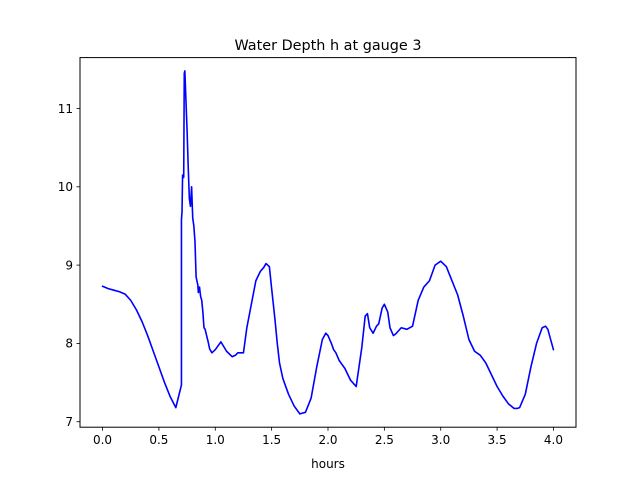 The height and width of the screenshot is (480, 640). What do you see at coordinates (327, 46) in the screenshot?
I see `chart-title: Water Depth h at gauge 3` at bounding box center [327, 46].